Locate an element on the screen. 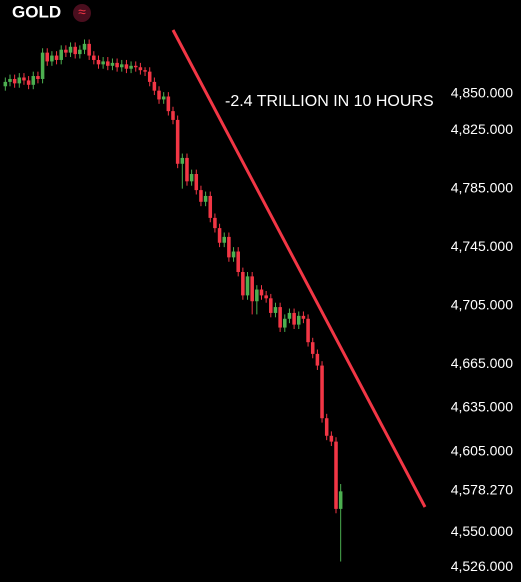  y-tick-label: 4,605.000 is located at coordinates (482, 451).